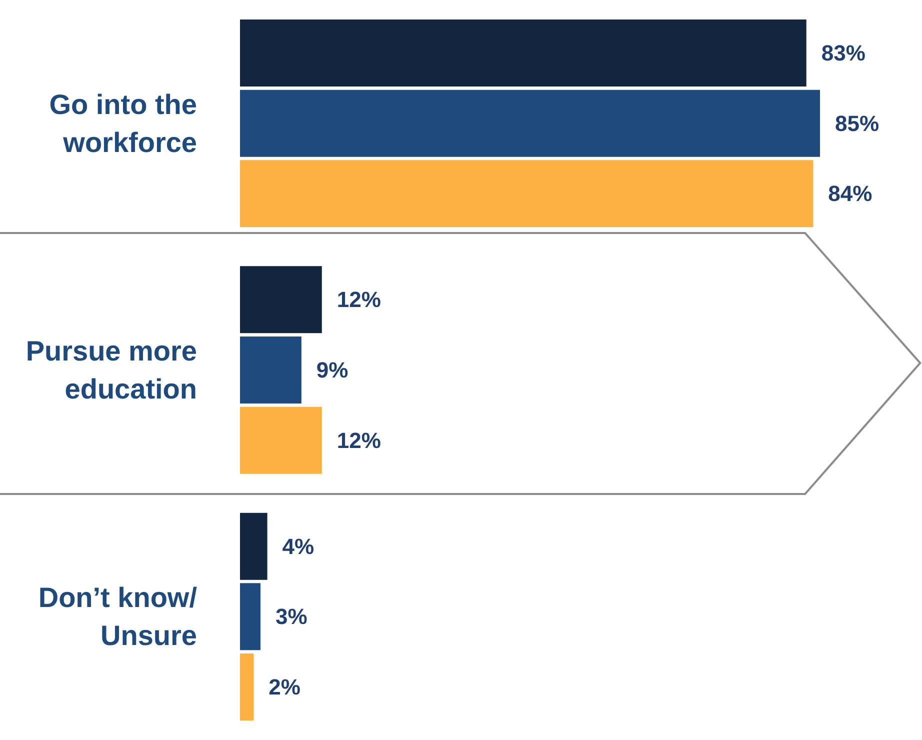  I want to click on data-label: 2%, so click(284, 687).